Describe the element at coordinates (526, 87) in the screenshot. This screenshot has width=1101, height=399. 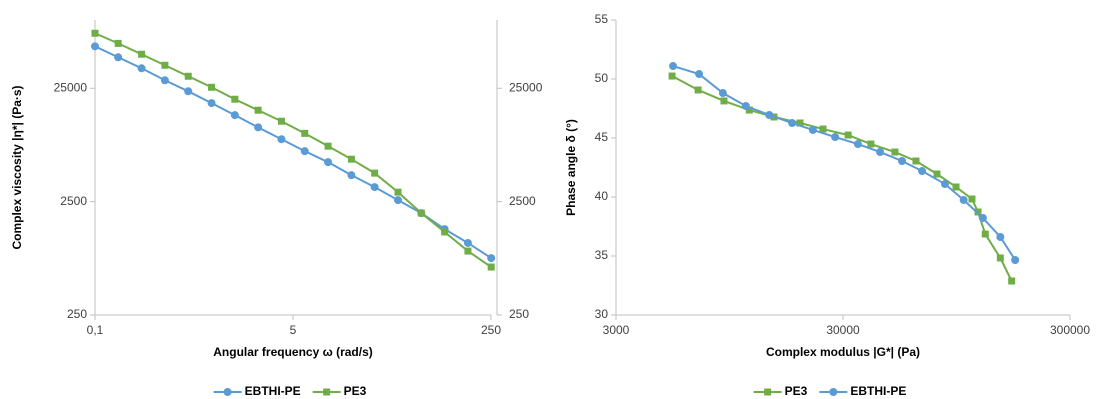
I see `y2-tick-label: 25000` at that location.